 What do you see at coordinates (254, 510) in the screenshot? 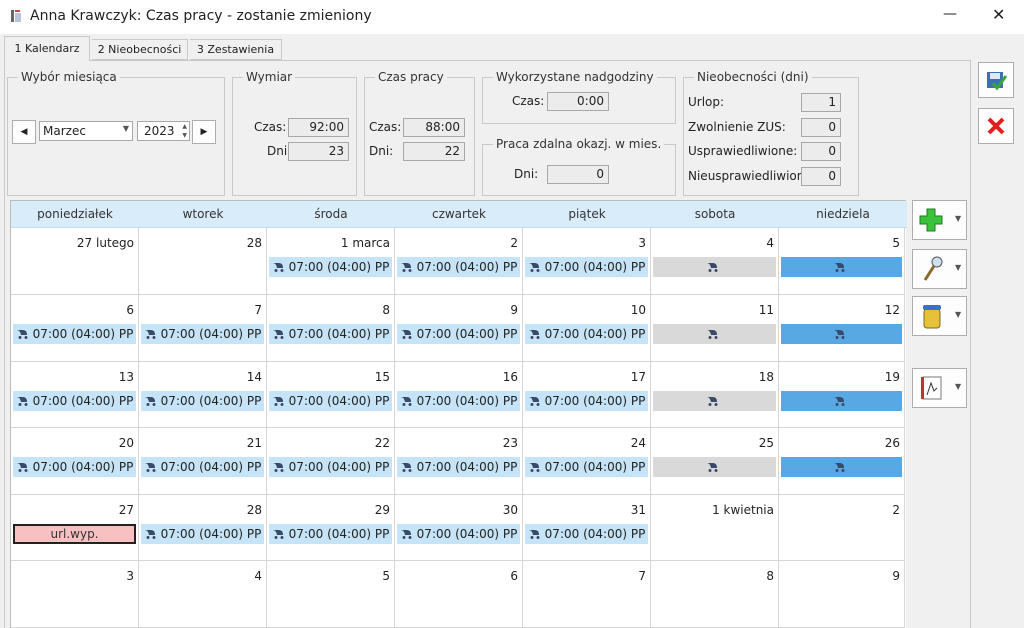
I see `day-number: 28` at bounding box center [254, 510].